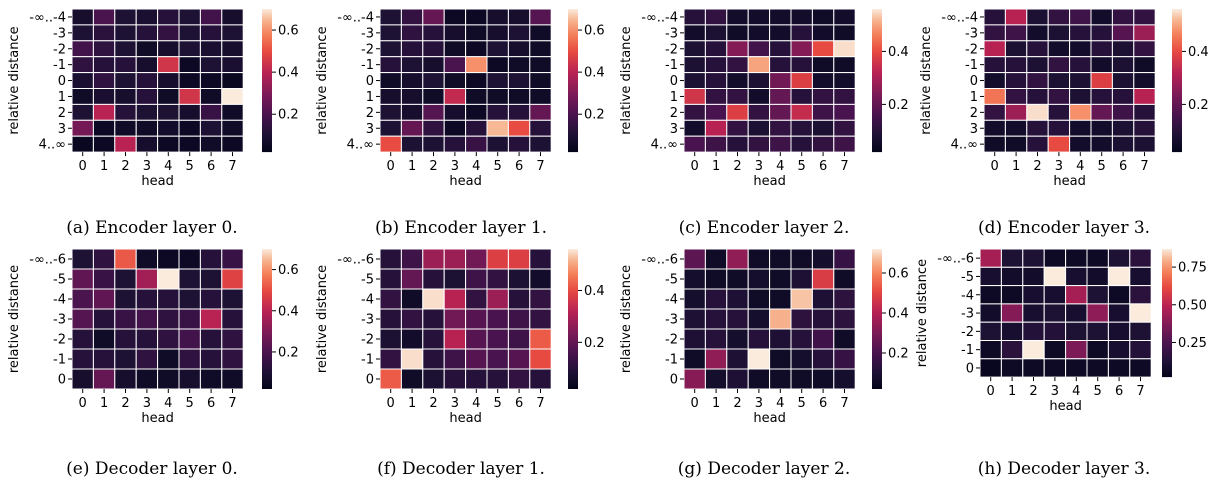 This screenshot has height=484, width=1221. I want to click on panel-caption: (e) Decoder layer 0., so click(152, 469).